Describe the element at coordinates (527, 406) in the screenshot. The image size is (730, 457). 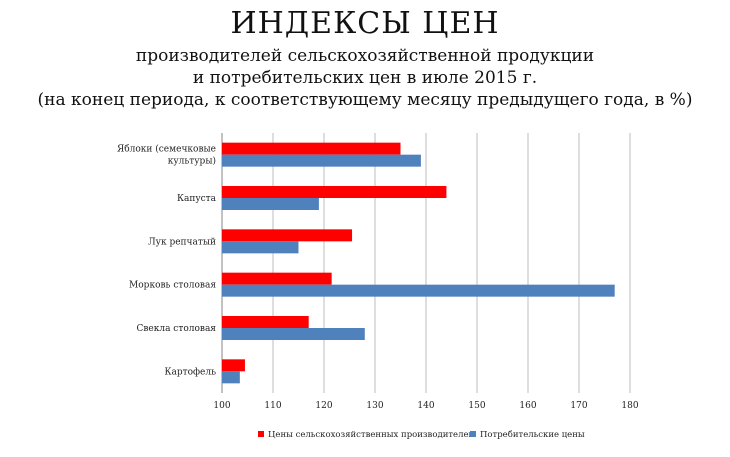
I see `x-tick-label: 160` at that location.